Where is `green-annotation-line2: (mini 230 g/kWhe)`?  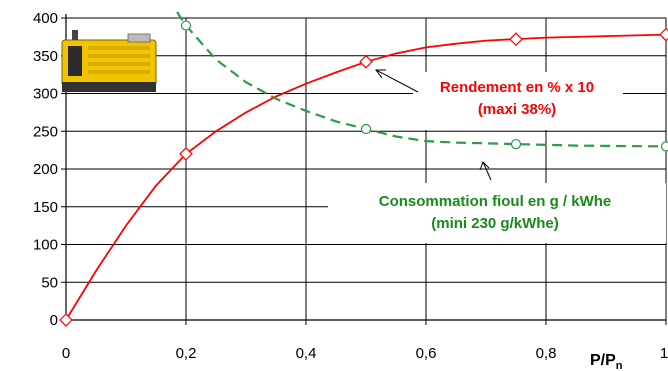 green-annotation-line2: (mini 230 g/kWhe) is located at coordinates (495, 223).